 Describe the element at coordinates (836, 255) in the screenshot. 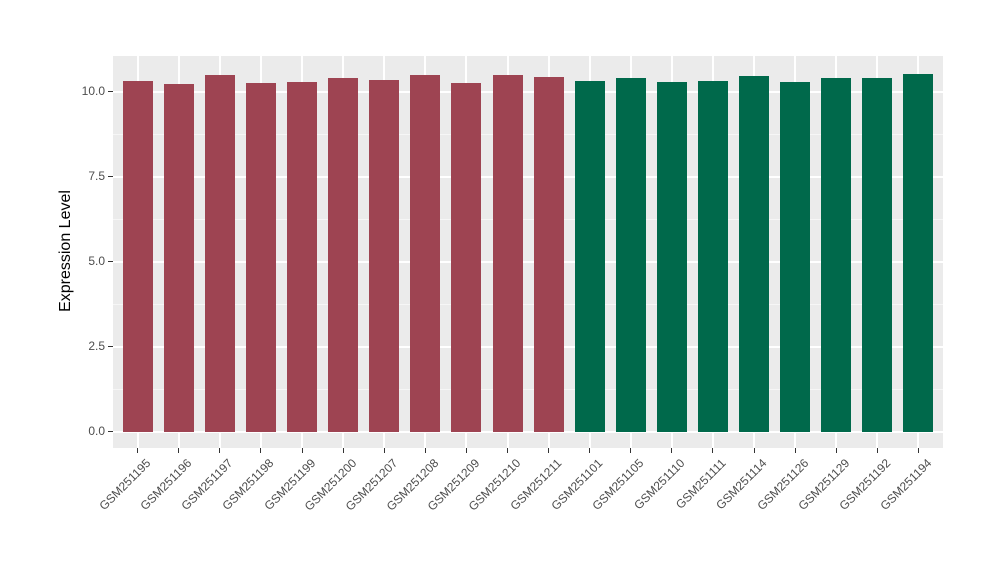

I see `bar-GSM251129` at that location.